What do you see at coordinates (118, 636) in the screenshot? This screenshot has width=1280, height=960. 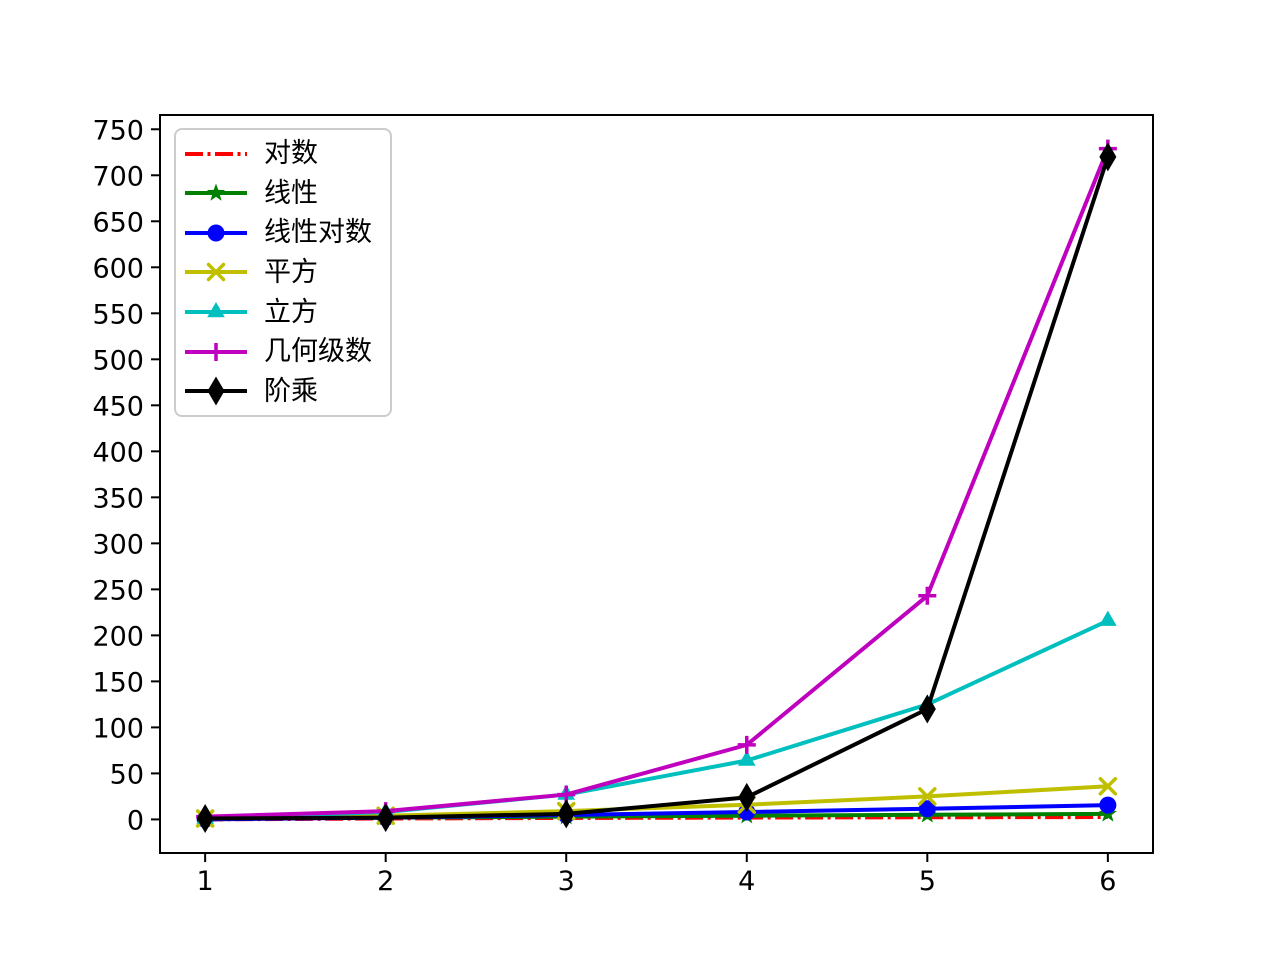 I see `y-tick-label: 200` at bounding box center [118, 636].